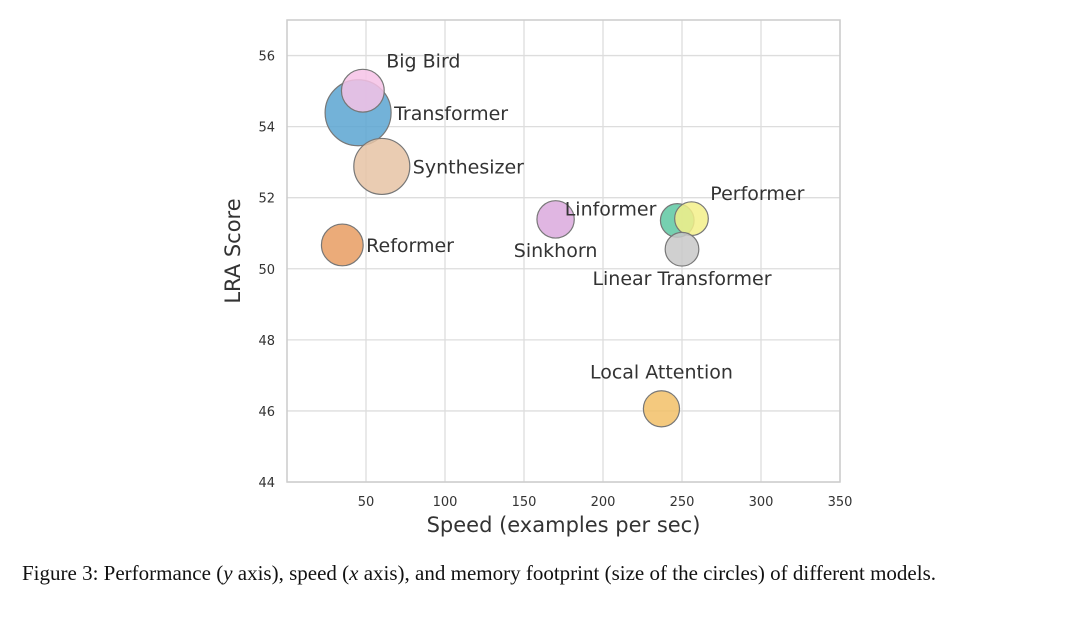 The width and height of the screenshot is (1080, 629). What do you see at coordinates (691, 219) in the screenshot?
I see `bubble-performer` at bounding box center [691, 219].